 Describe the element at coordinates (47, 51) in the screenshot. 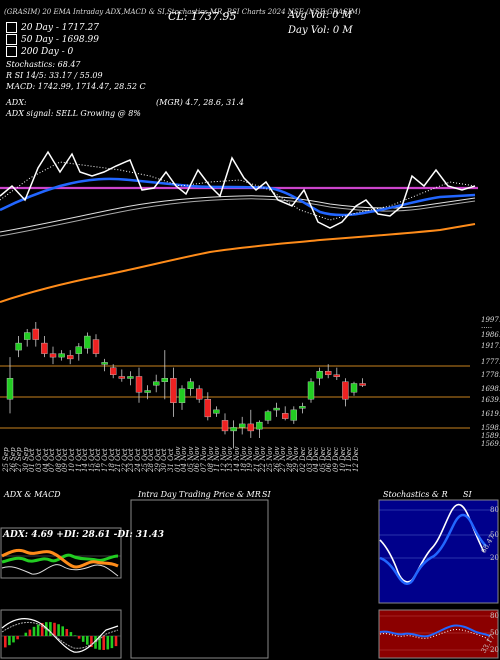

I see `legend-ema200-text: 200 Day - 0` at that location.